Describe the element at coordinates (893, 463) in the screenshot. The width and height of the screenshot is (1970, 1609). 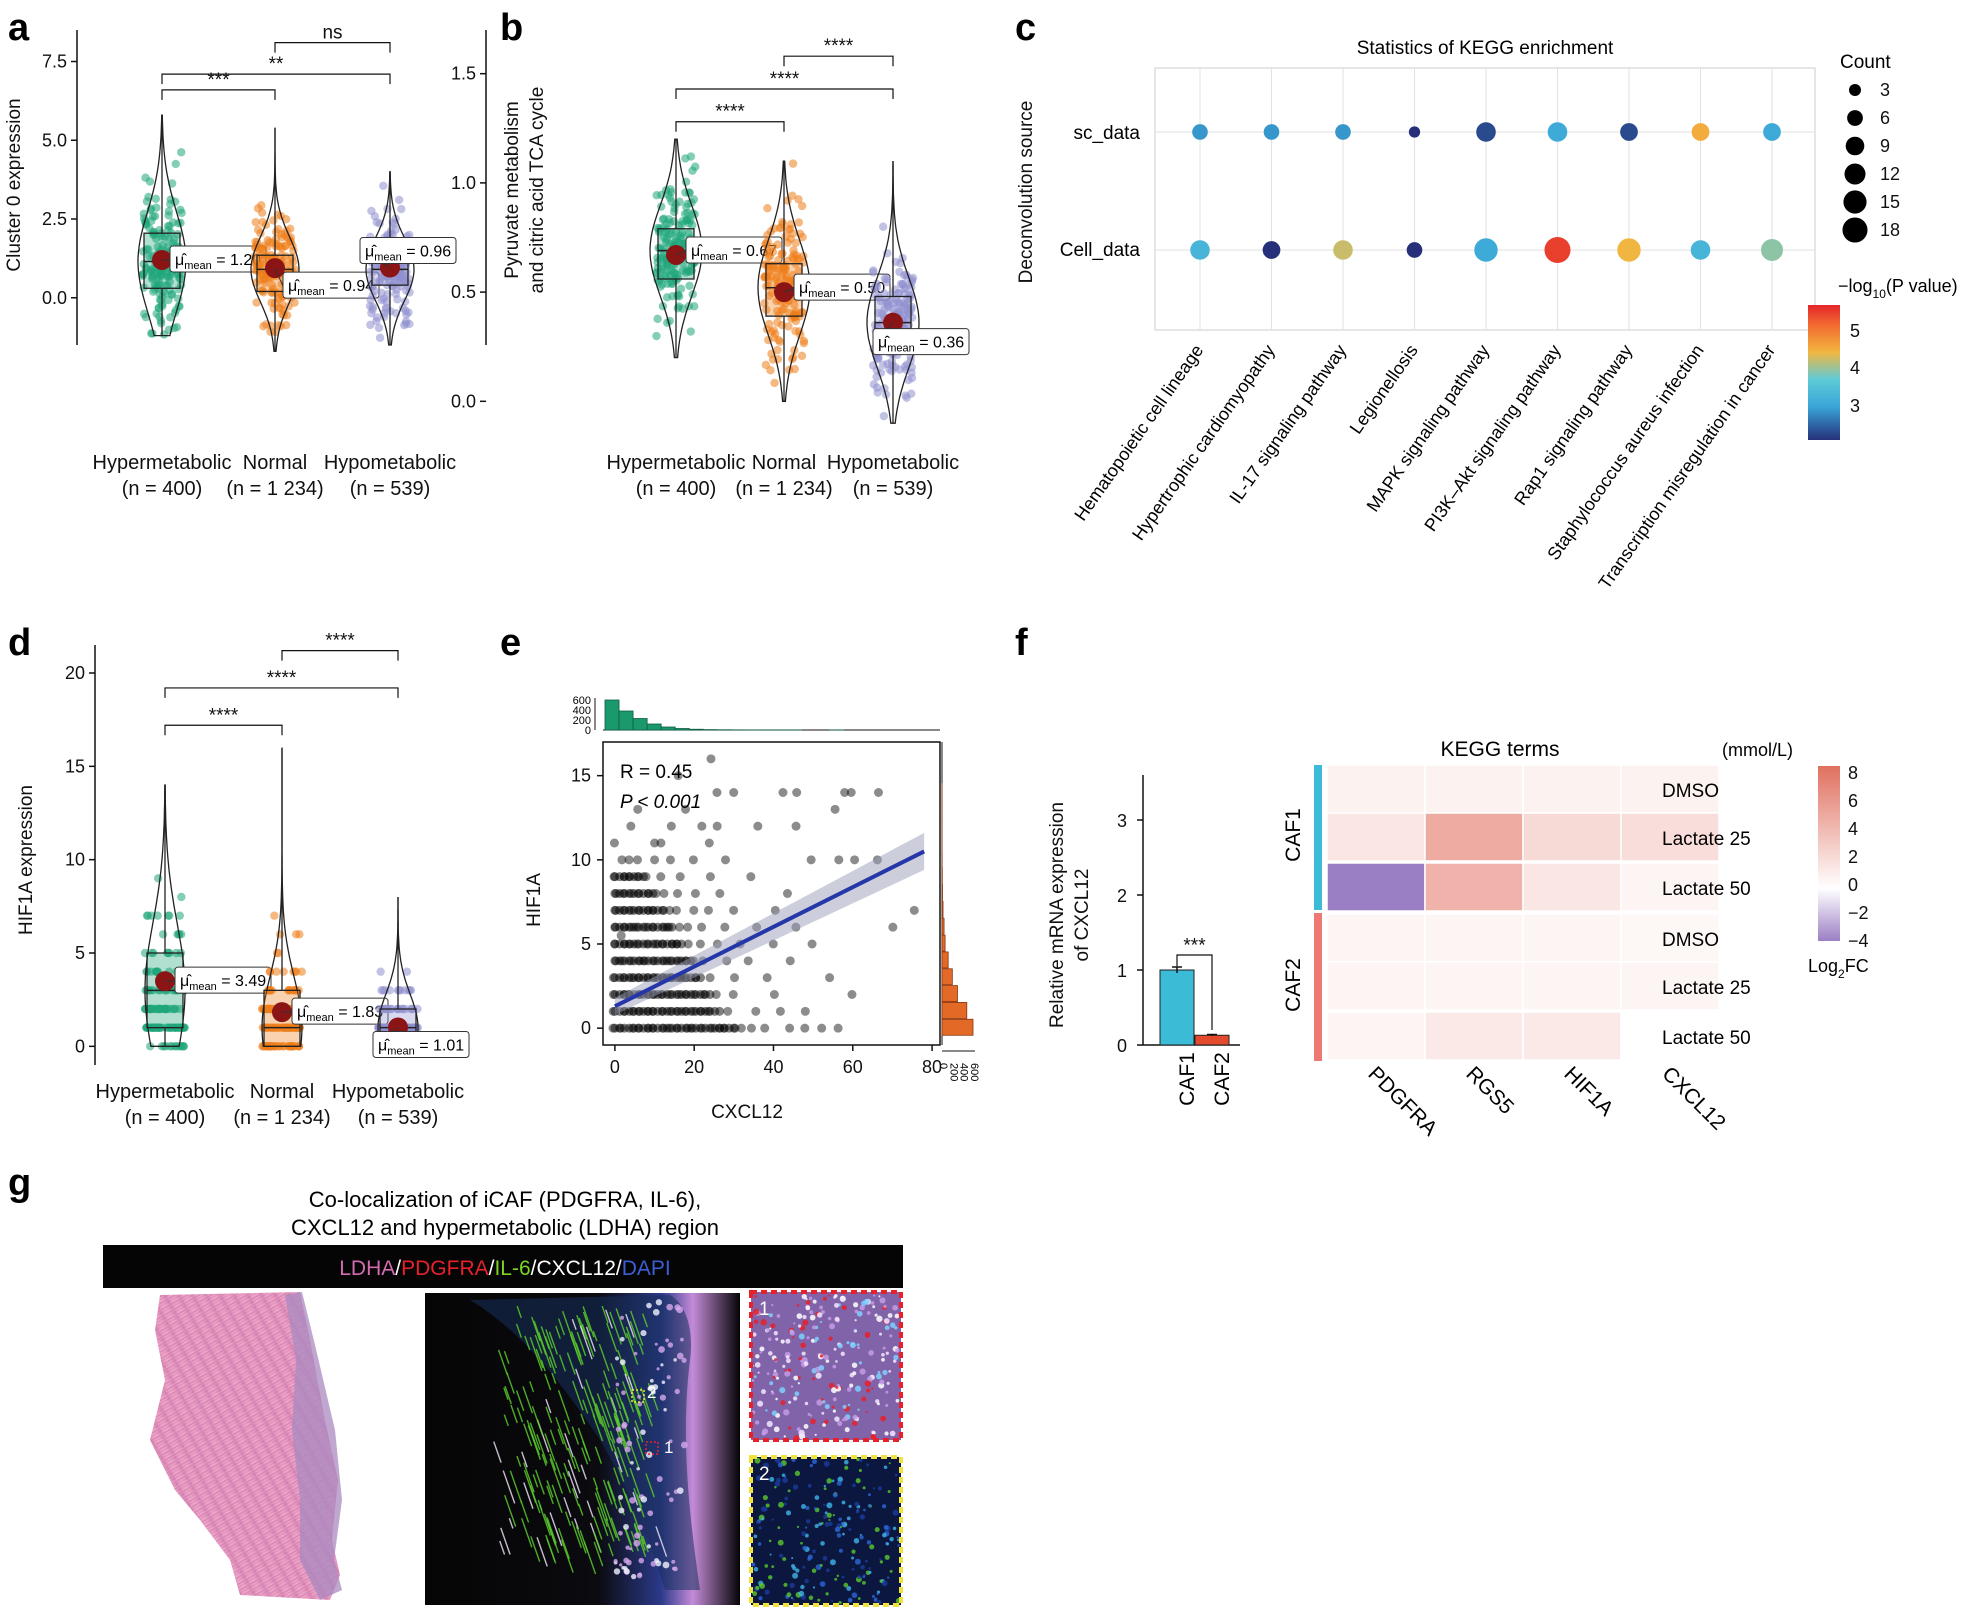
I see `x-category-label: Hypometabolic` at that location.